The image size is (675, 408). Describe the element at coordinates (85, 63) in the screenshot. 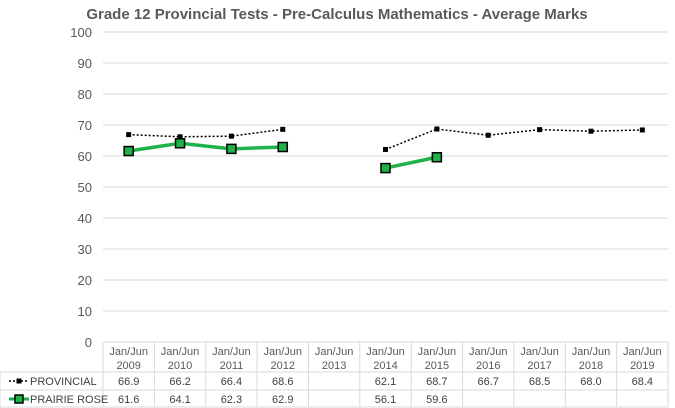

I see `y-tick-label: 90` at that location.